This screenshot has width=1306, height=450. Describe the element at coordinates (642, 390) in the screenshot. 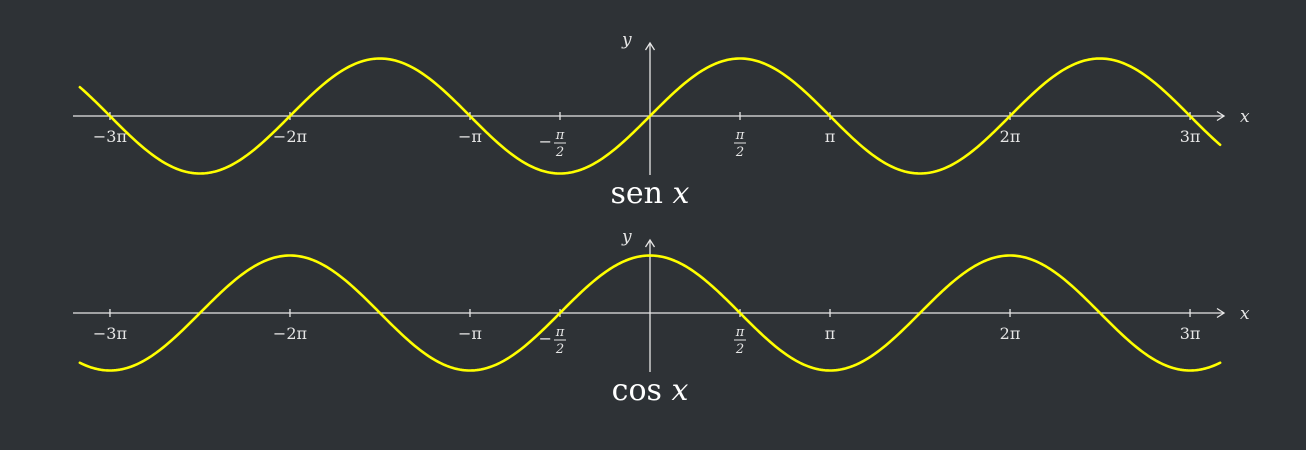

I see `function-title-name: cos` at that location.